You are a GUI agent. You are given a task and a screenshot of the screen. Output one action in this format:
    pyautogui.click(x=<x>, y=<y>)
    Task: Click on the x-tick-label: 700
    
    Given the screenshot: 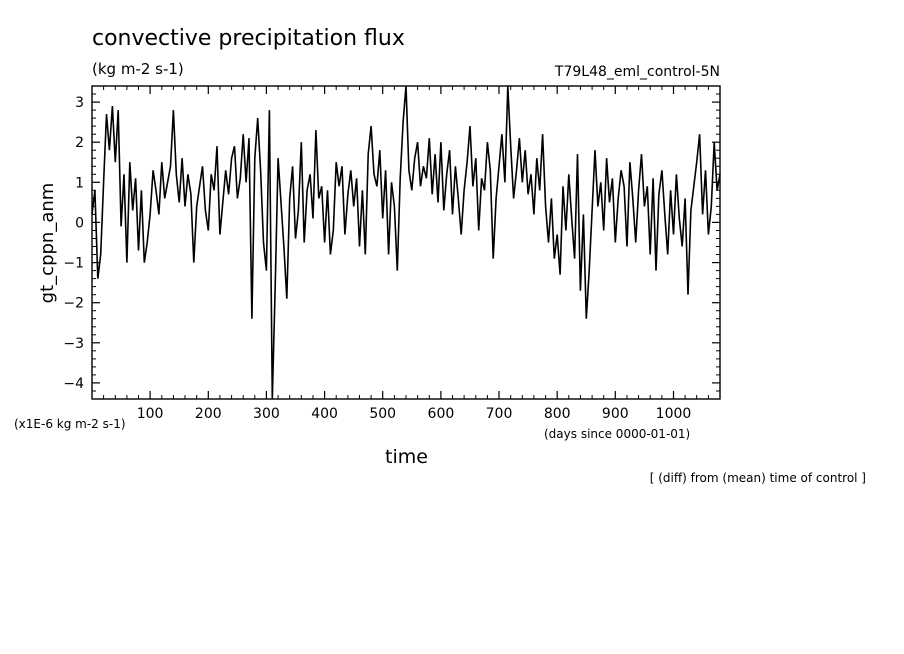 What is the action you would take?
    pyautogui.click(x=499, y=414)
    